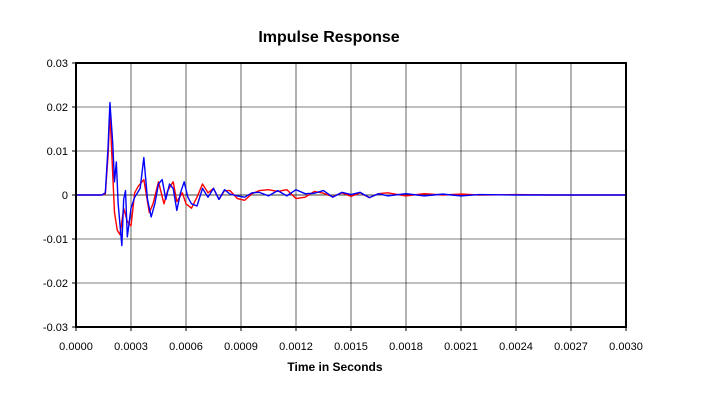 Image resolution: width=712 pixels, height=414 pixels. I want to click on x-tick-label: 0.0024, so click(516, 347).